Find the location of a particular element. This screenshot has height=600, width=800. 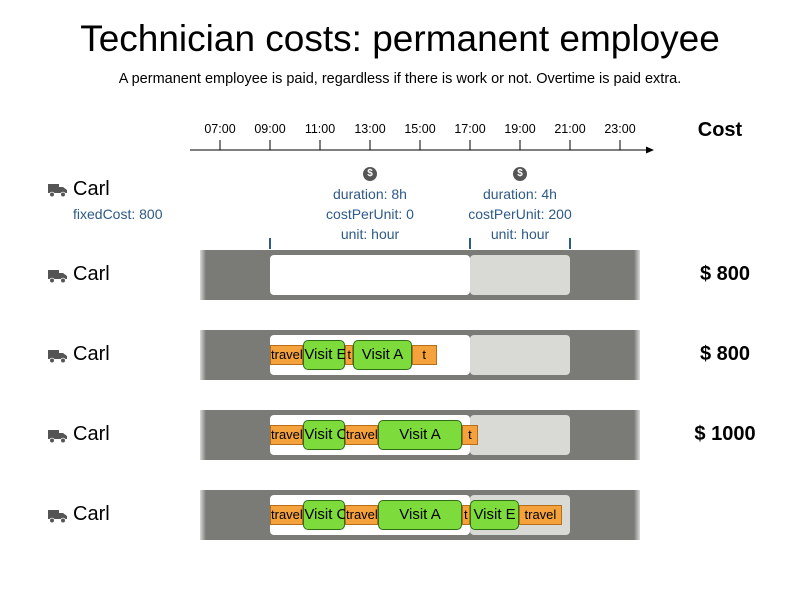

axis-tick-label: 17:00 is located at coordinates (469, 129).